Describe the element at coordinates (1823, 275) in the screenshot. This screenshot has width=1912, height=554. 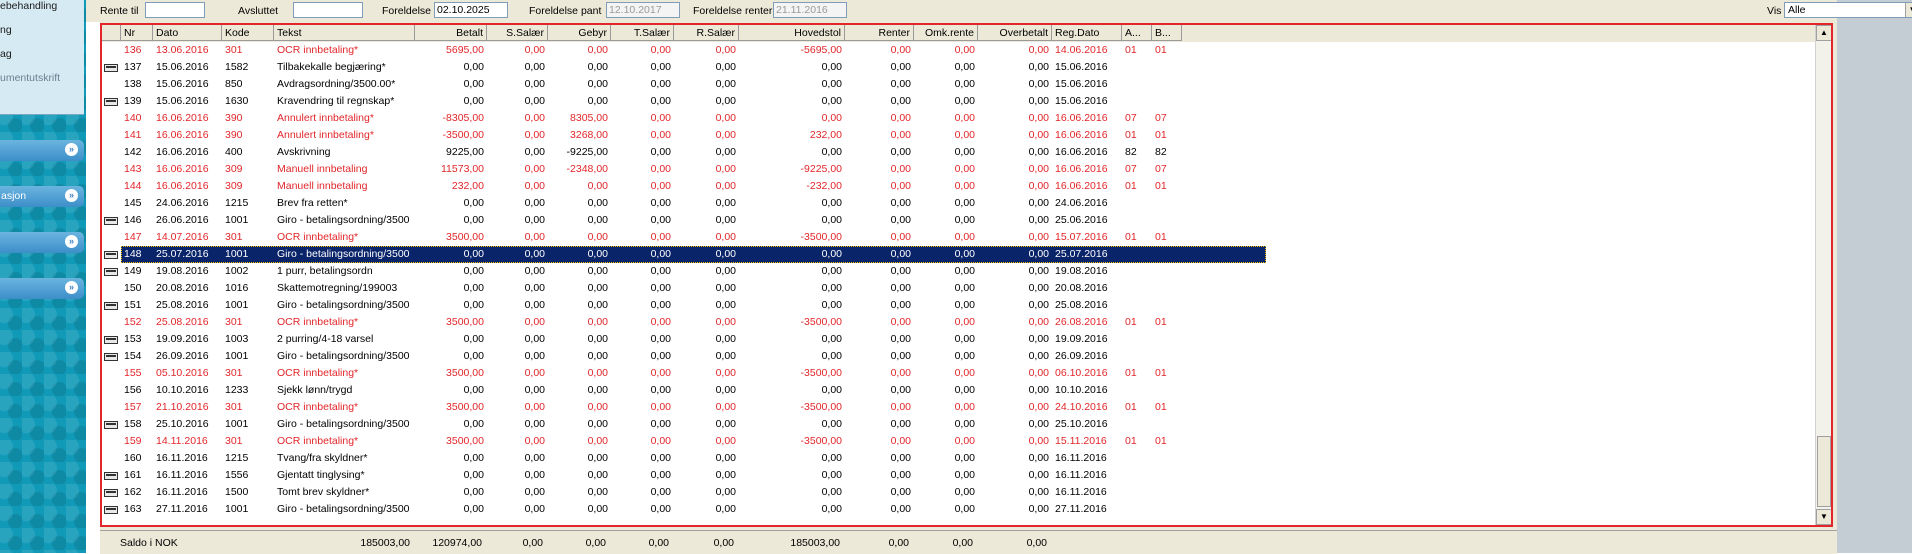
I see `vertical-scrollbar: ▲ ▼` at that location.